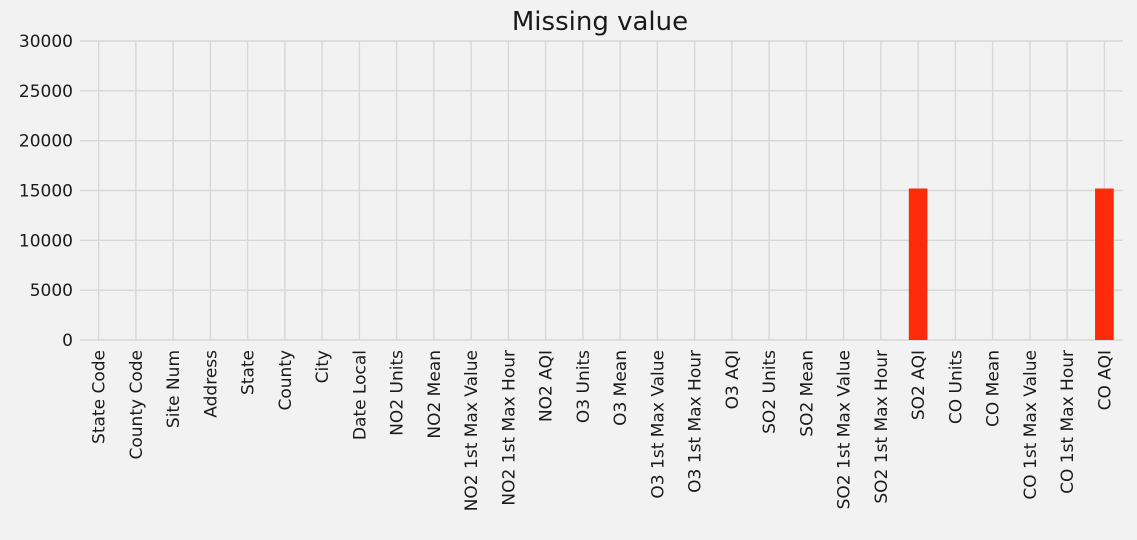 This screenshot has width=1137, height=540. I want to click on x-tick-label: O3 Units, so click(584, 386).